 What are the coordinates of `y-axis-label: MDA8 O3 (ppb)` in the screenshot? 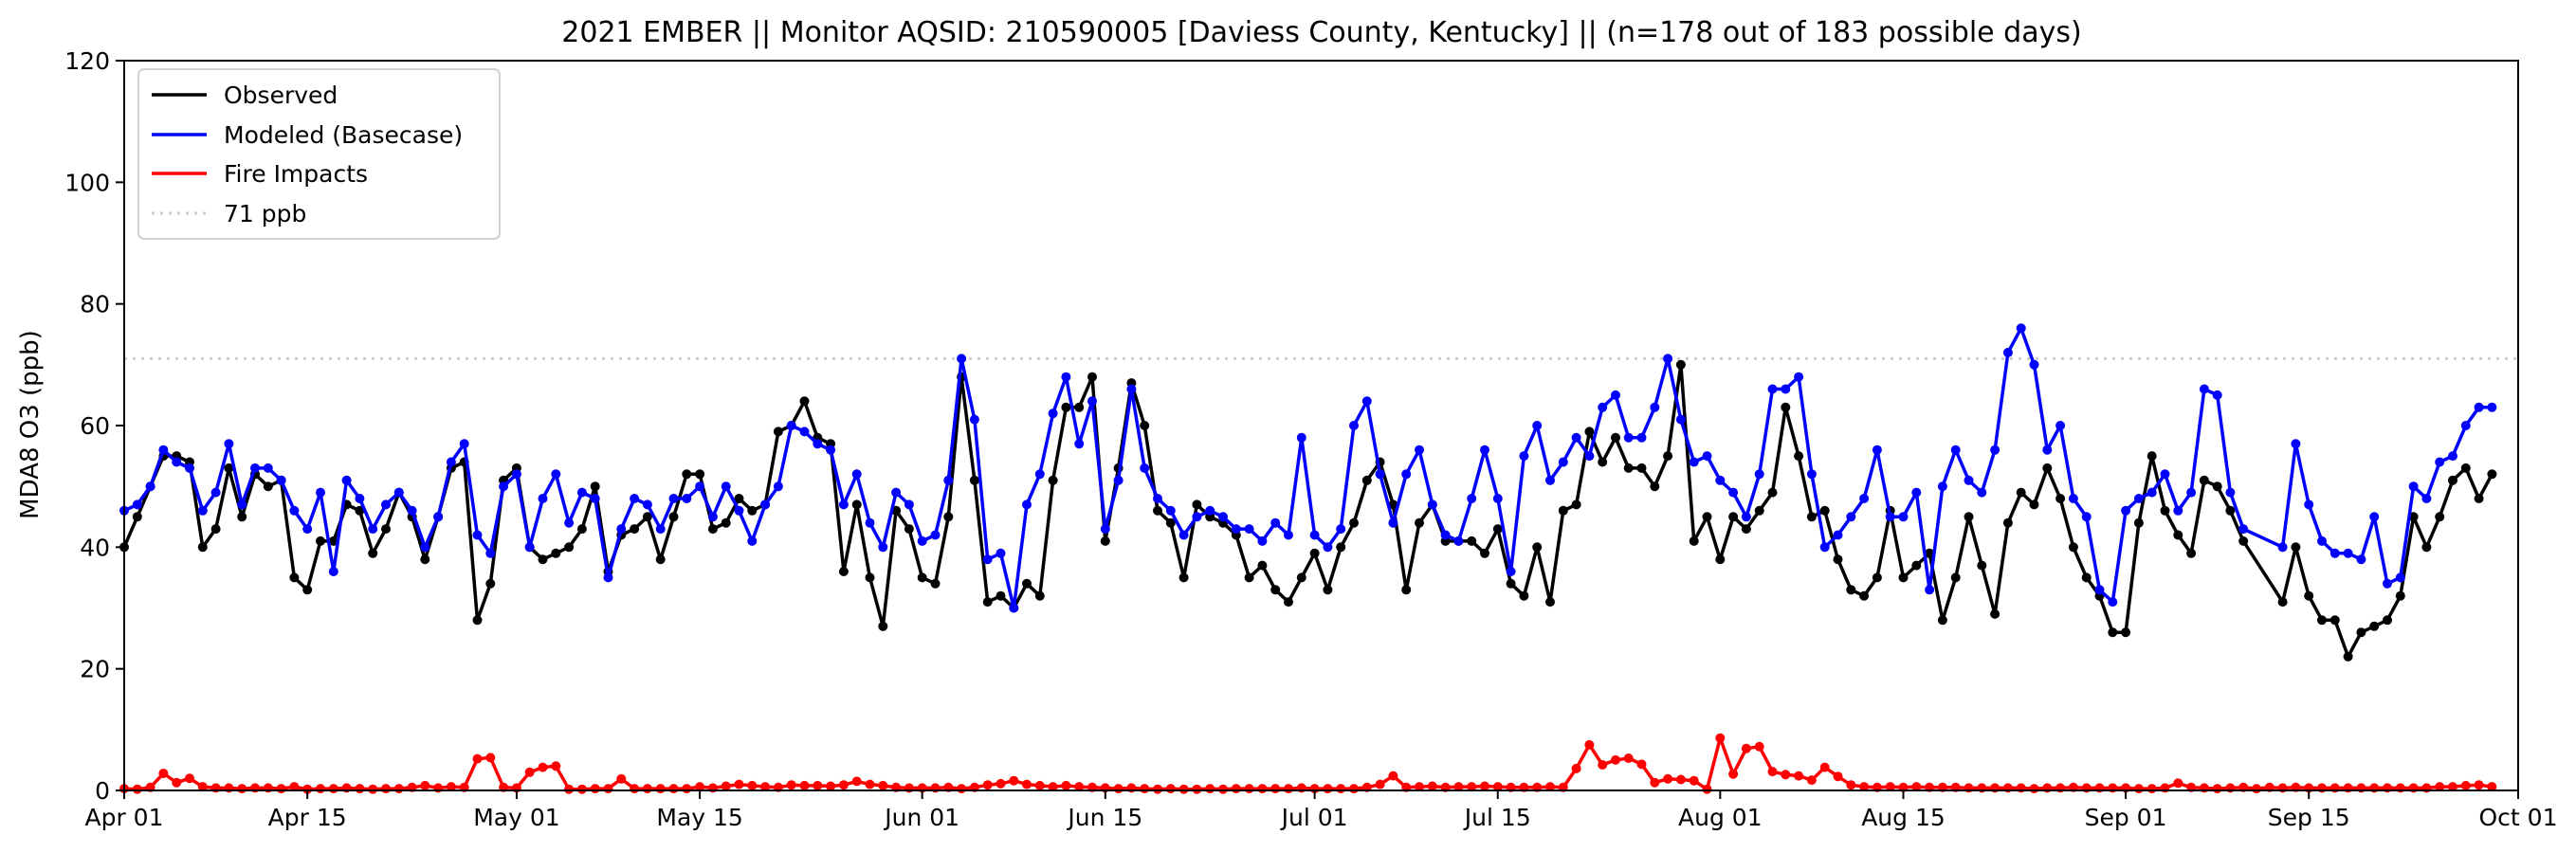 It's located at (30, 424).